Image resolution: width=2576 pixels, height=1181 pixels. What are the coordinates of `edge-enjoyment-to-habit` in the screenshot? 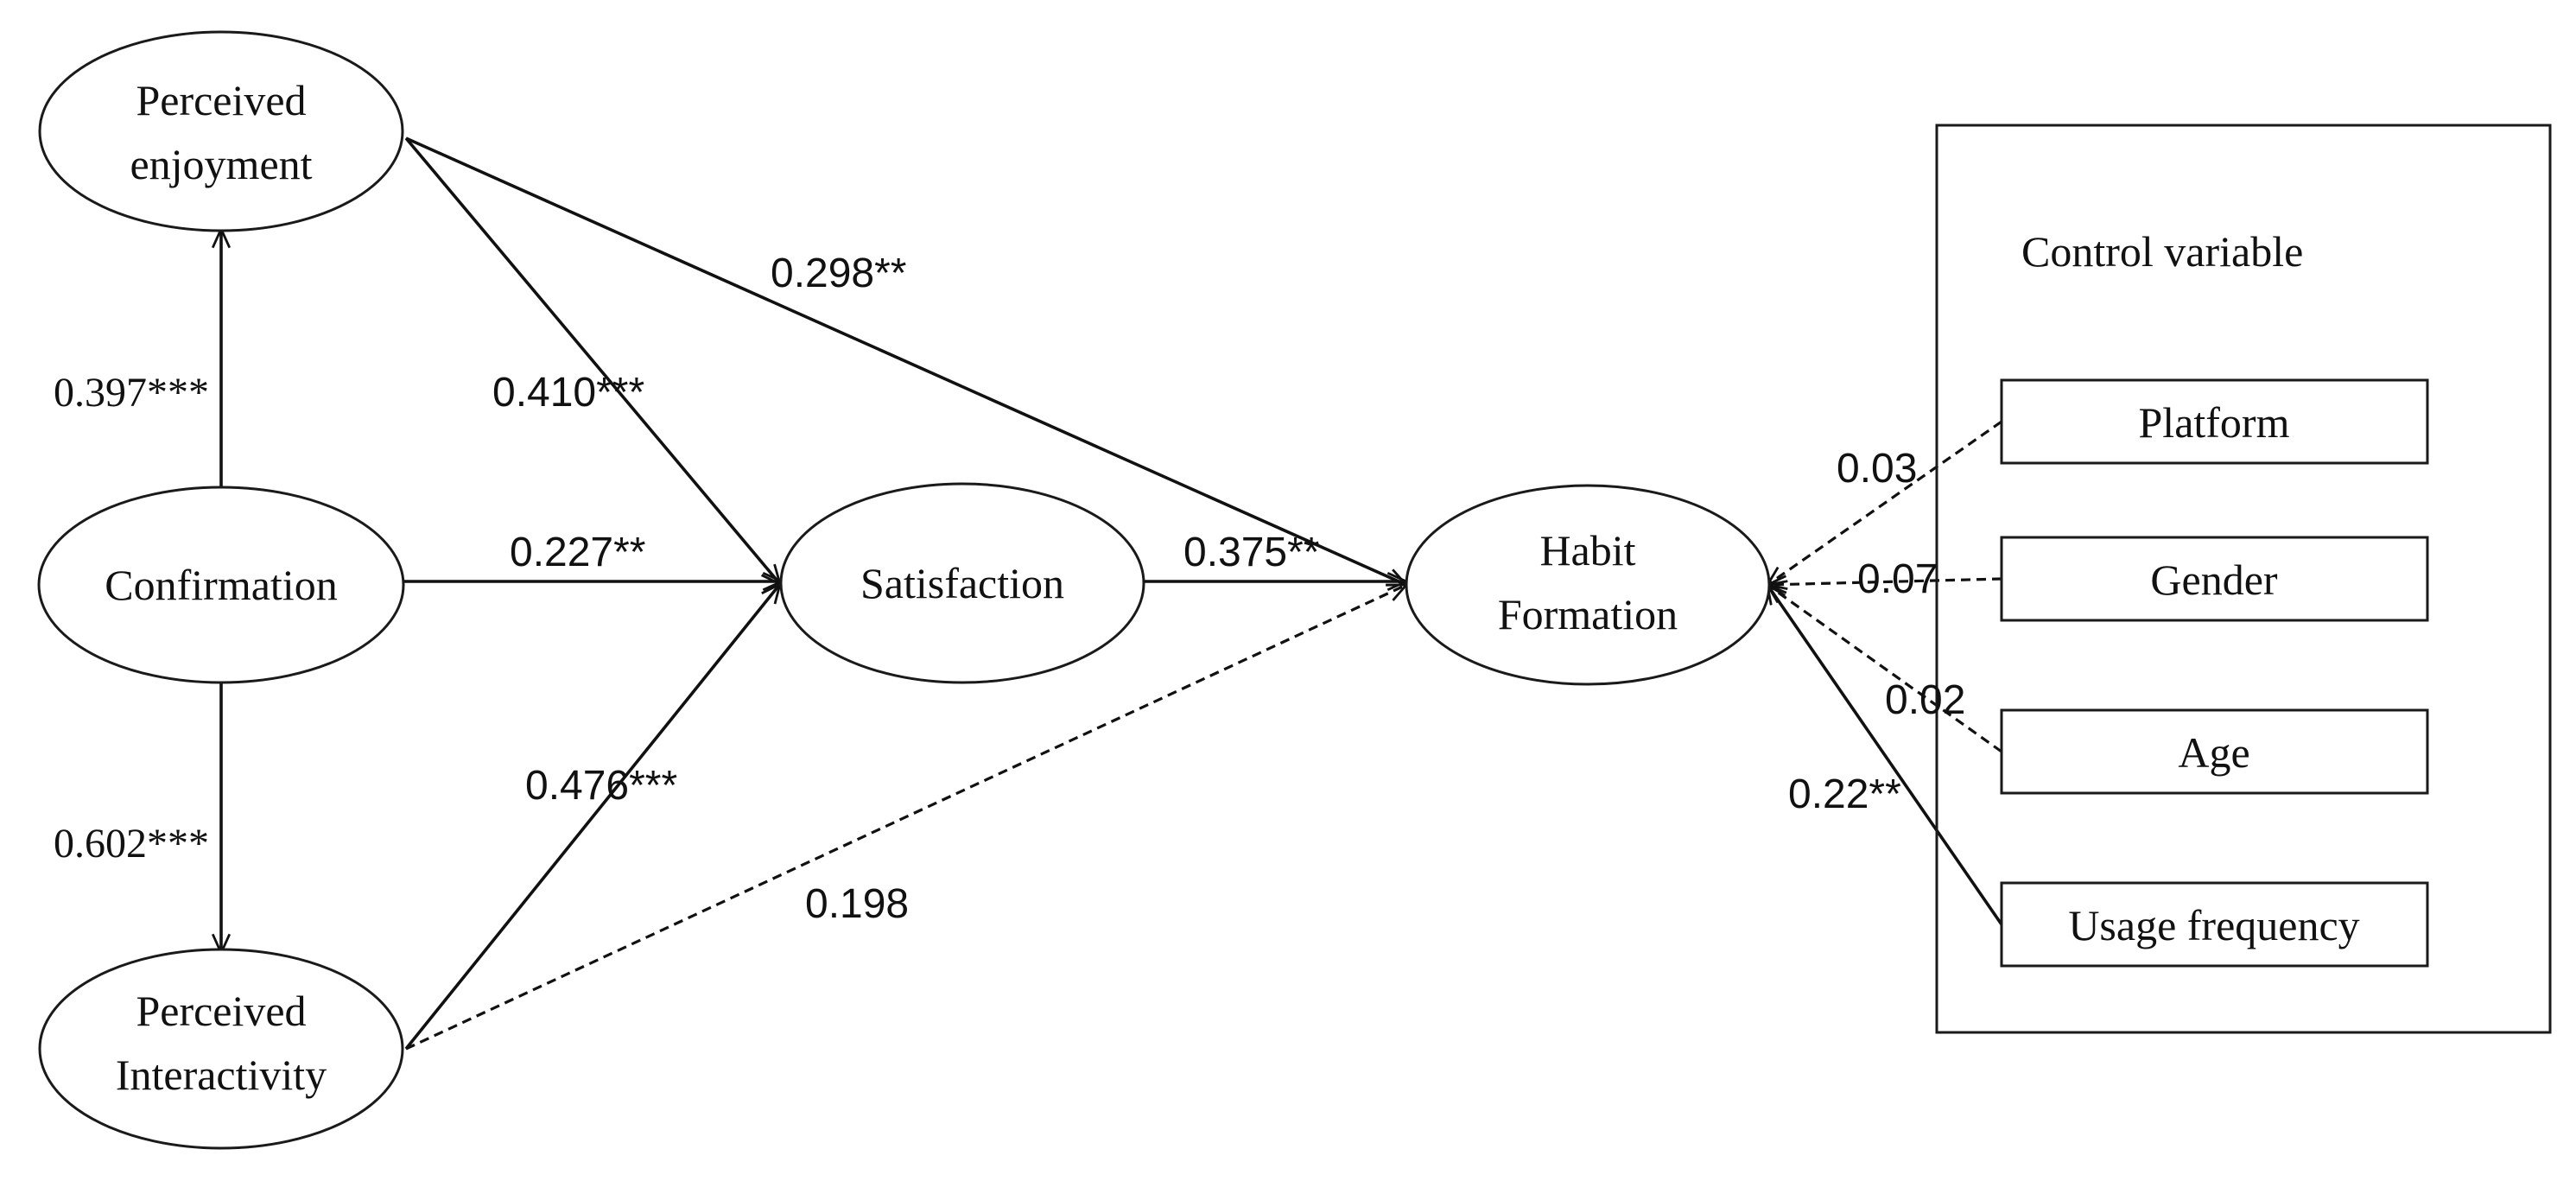 It's located at (905, 362).